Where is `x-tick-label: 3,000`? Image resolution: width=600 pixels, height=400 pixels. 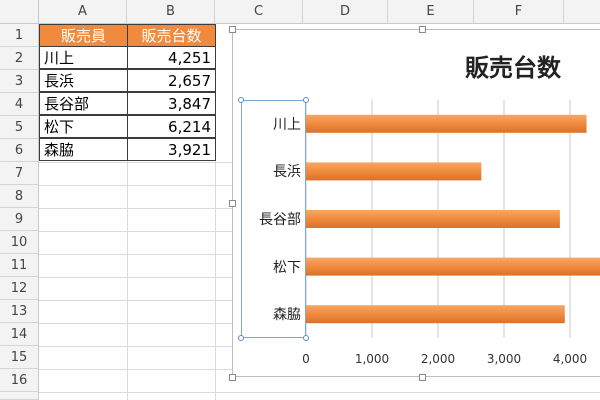 x-tick-label: 3,000 is located at coordinates (504, 359).